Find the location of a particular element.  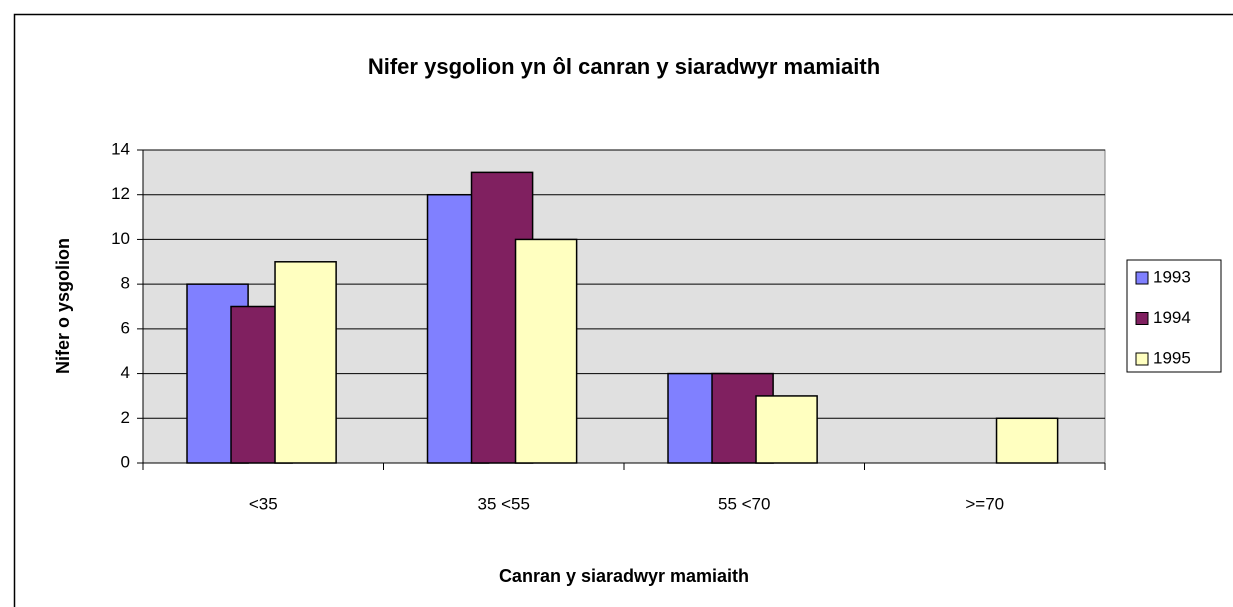

x-tick-label: <35 is located at coordinates (263, 503).